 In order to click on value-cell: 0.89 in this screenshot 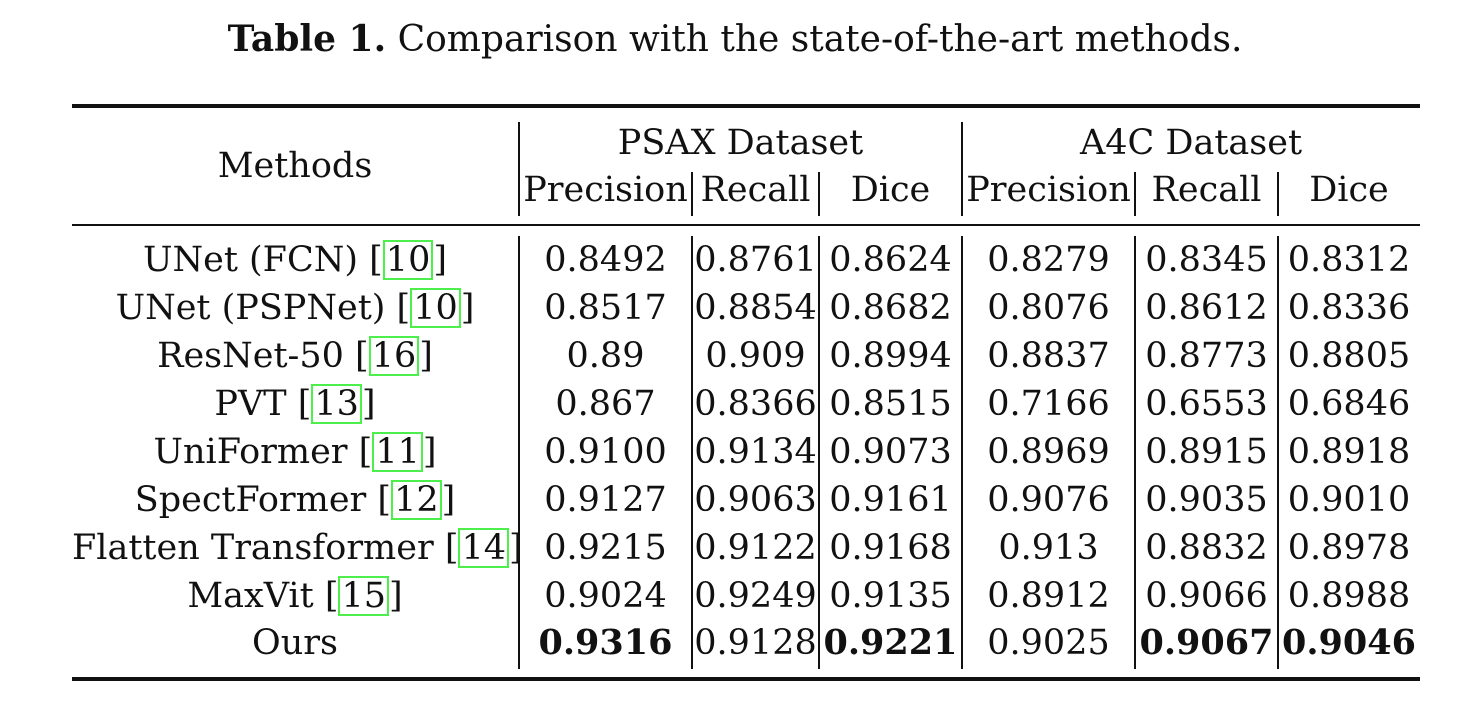, I will do `click(605, 356)`.